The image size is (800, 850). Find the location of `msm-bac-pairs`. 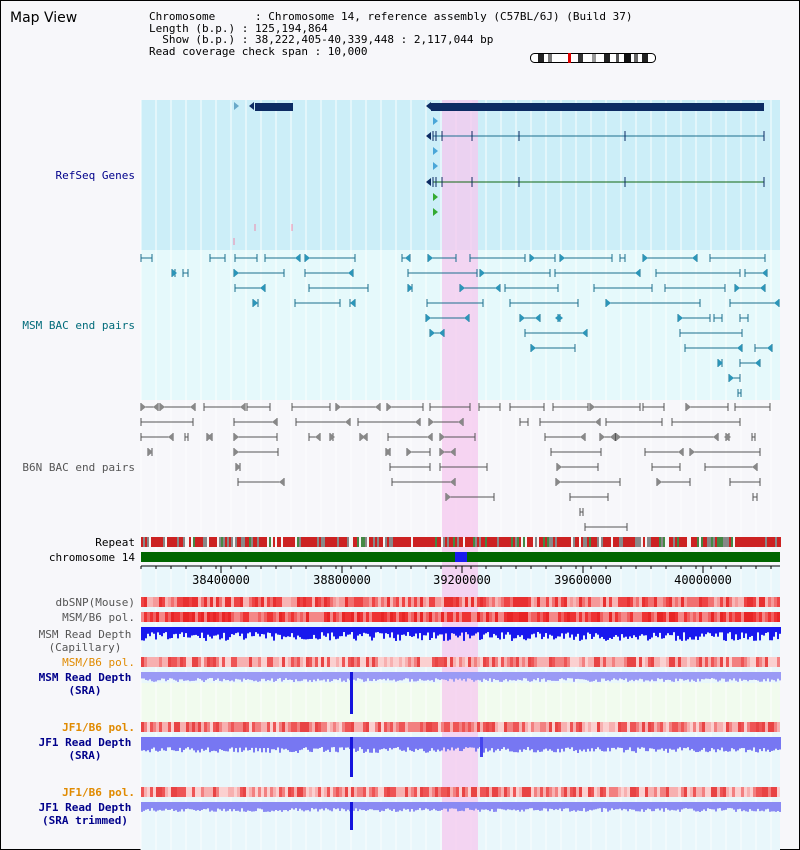

msm-bac-pairs is located at coordinates (460, 325).